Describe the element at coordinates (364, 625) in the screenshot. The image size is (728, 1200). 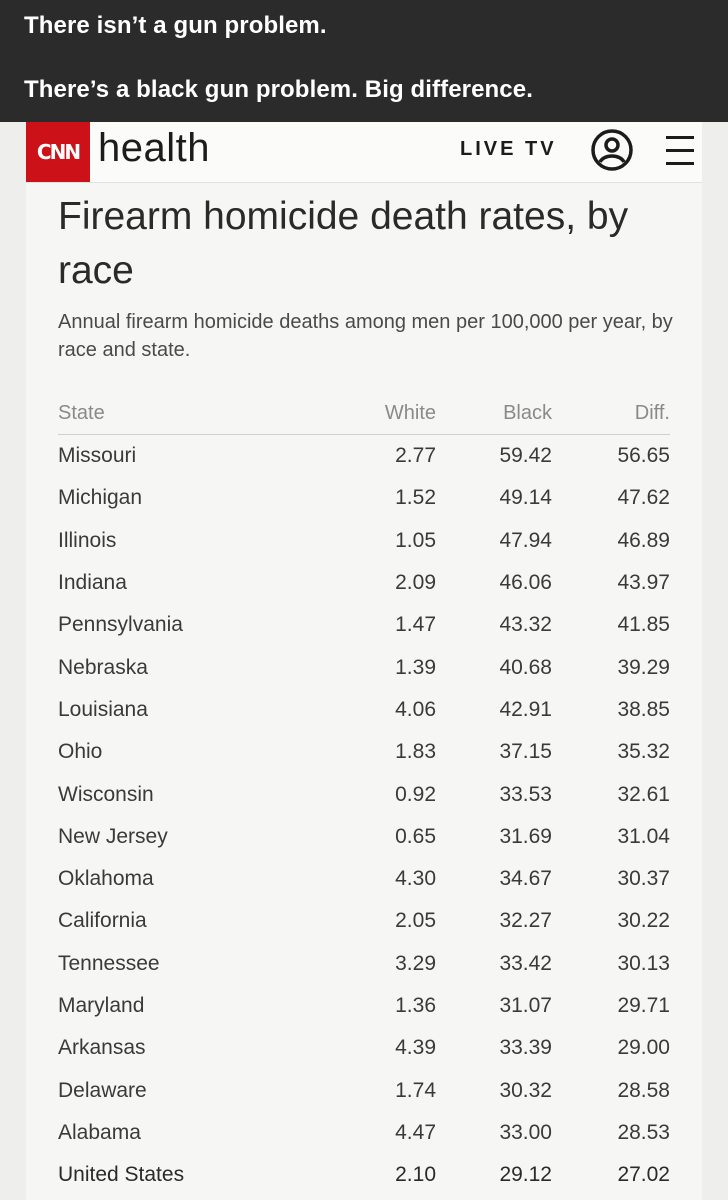
I see `table-row: Pennsylvania 1.47 43.32 41.85` at that location.